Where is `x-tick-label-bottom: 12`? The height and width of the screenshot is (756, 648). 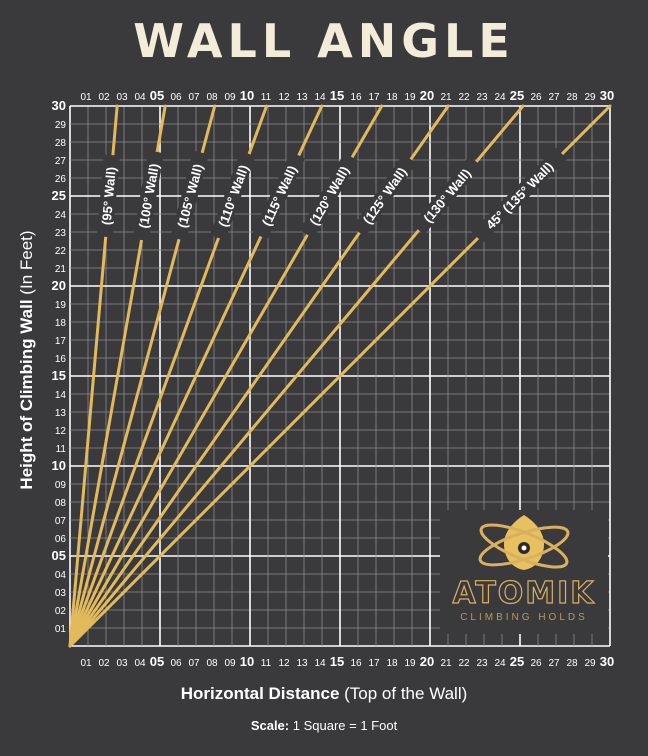
x-tick-label-bottom: 12 is located at coordinates (284, 663).